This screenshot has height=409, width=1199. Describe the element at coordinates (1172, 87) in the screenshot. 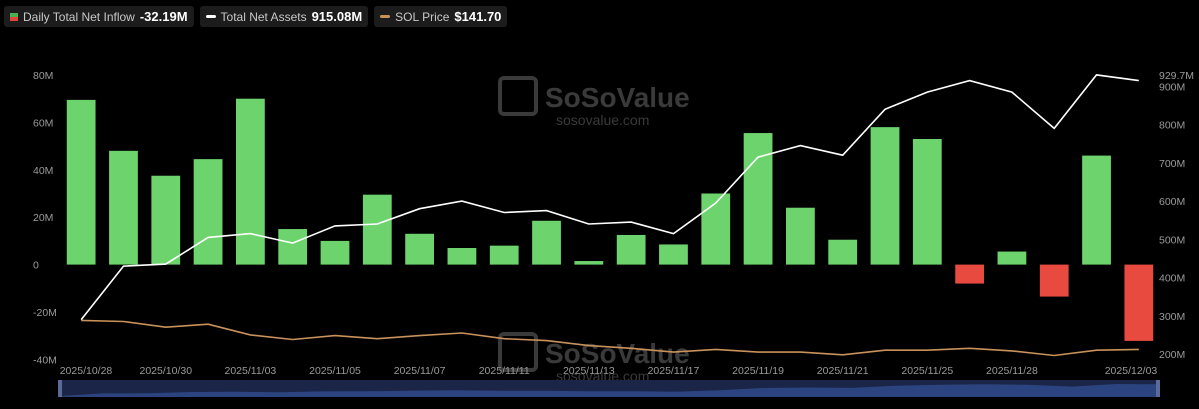

I see `right-tick-label: 900M` at that location.